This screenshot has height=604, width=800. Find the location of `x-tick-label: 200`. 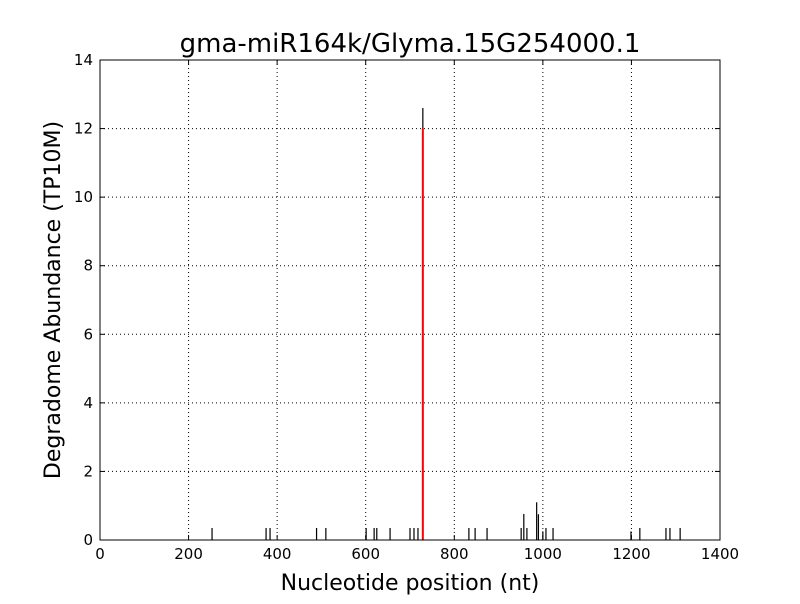

x-tick-label: 200 is located at coordinates (188, 554).